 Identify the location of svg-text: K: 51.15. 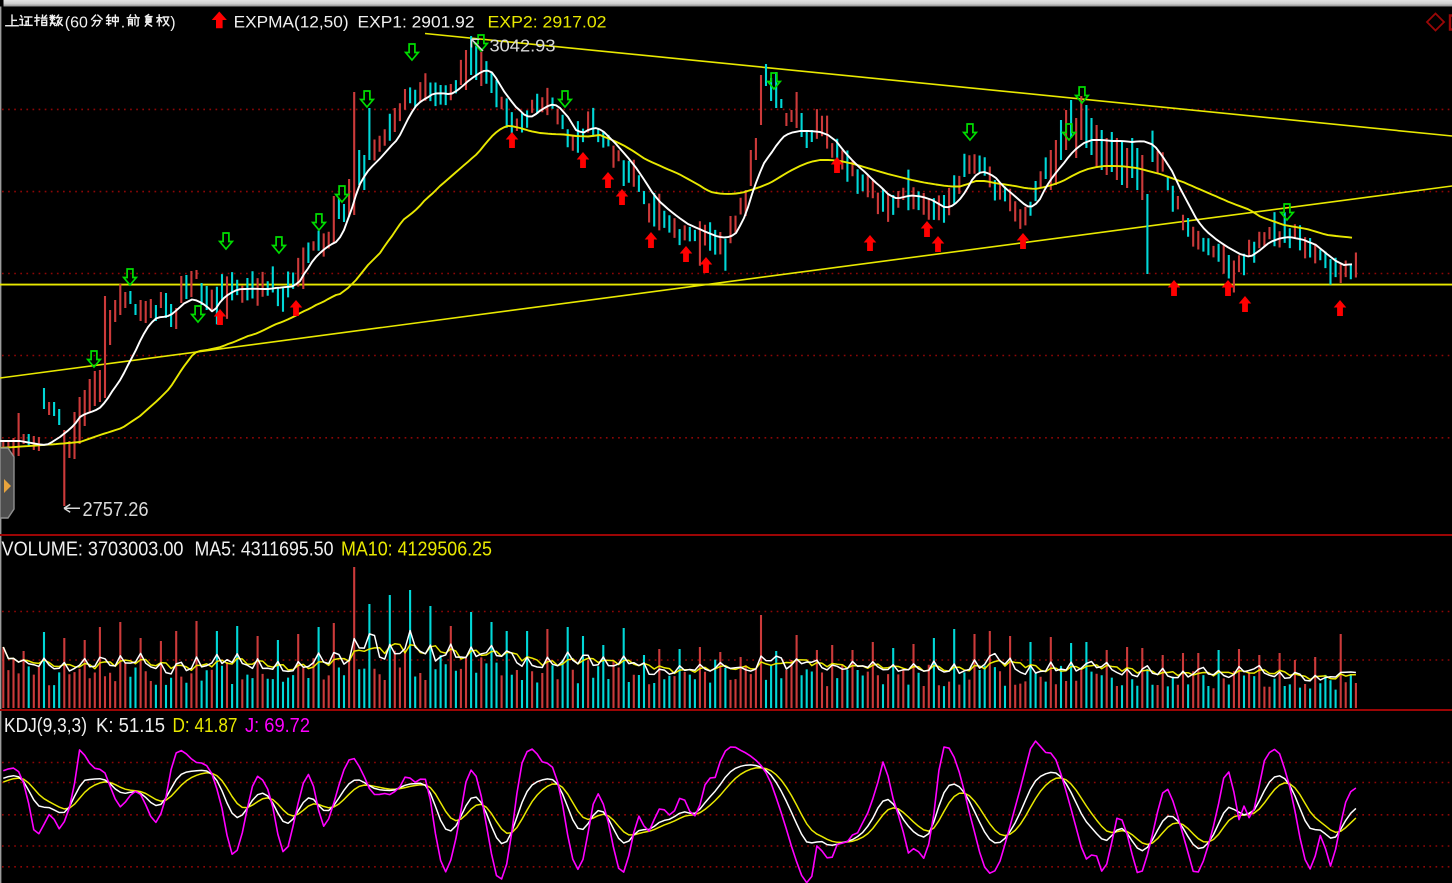
(130, 726).